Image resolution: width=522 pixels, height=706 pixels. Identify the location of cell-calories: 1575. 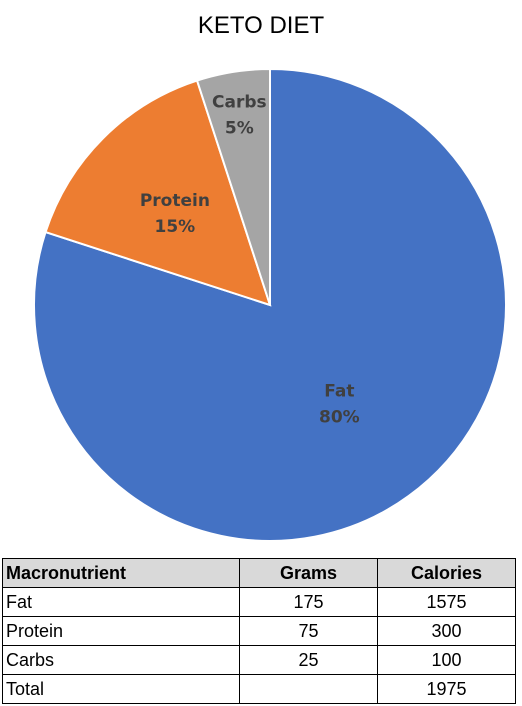
(446, 602).